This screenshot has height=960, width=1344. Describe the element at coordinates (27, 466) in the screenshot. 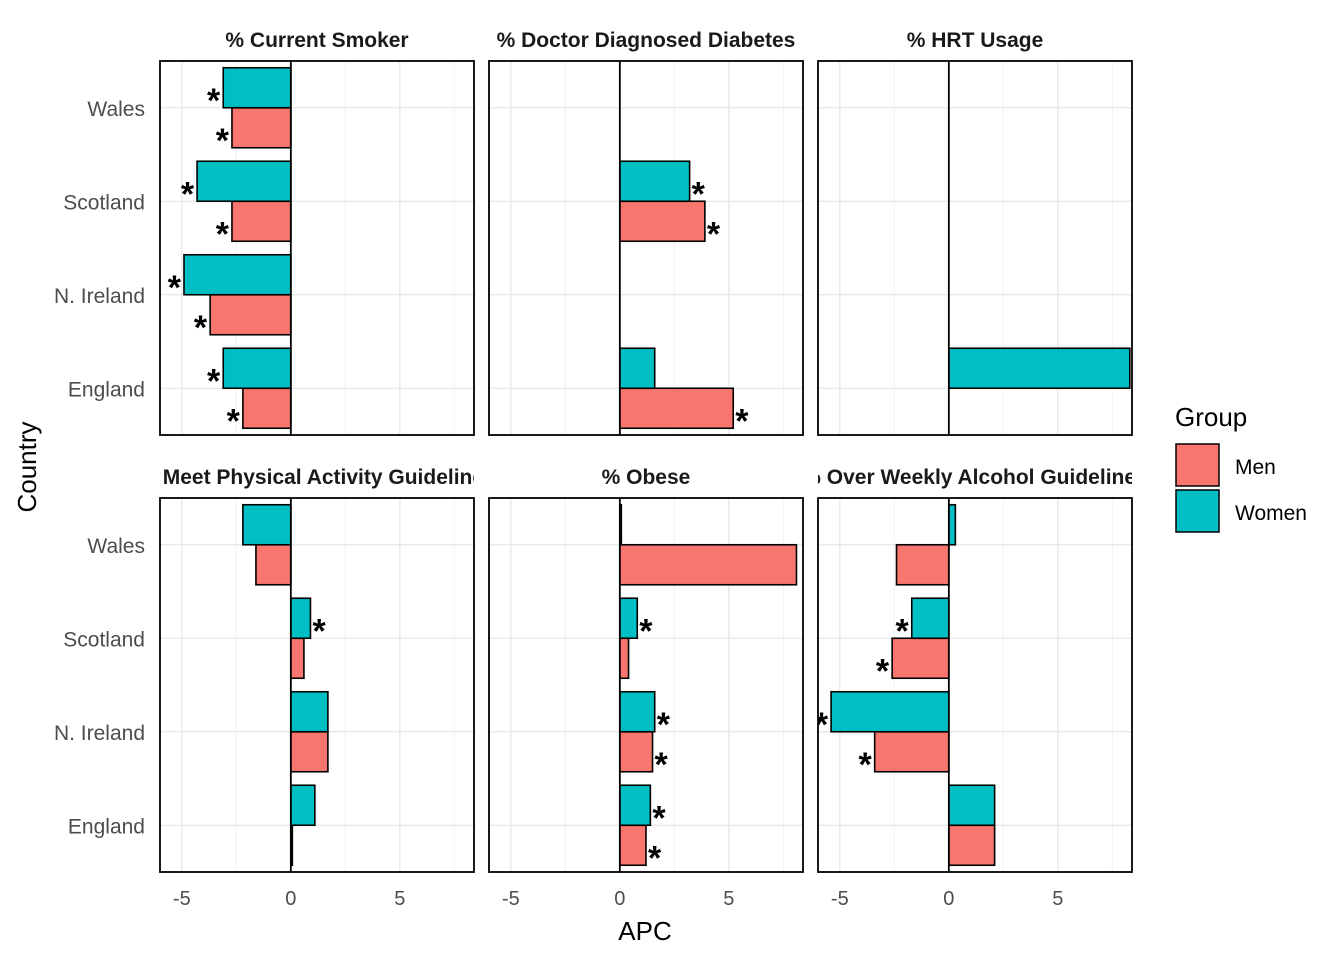

I see `y-axis-label: Country` at that location.